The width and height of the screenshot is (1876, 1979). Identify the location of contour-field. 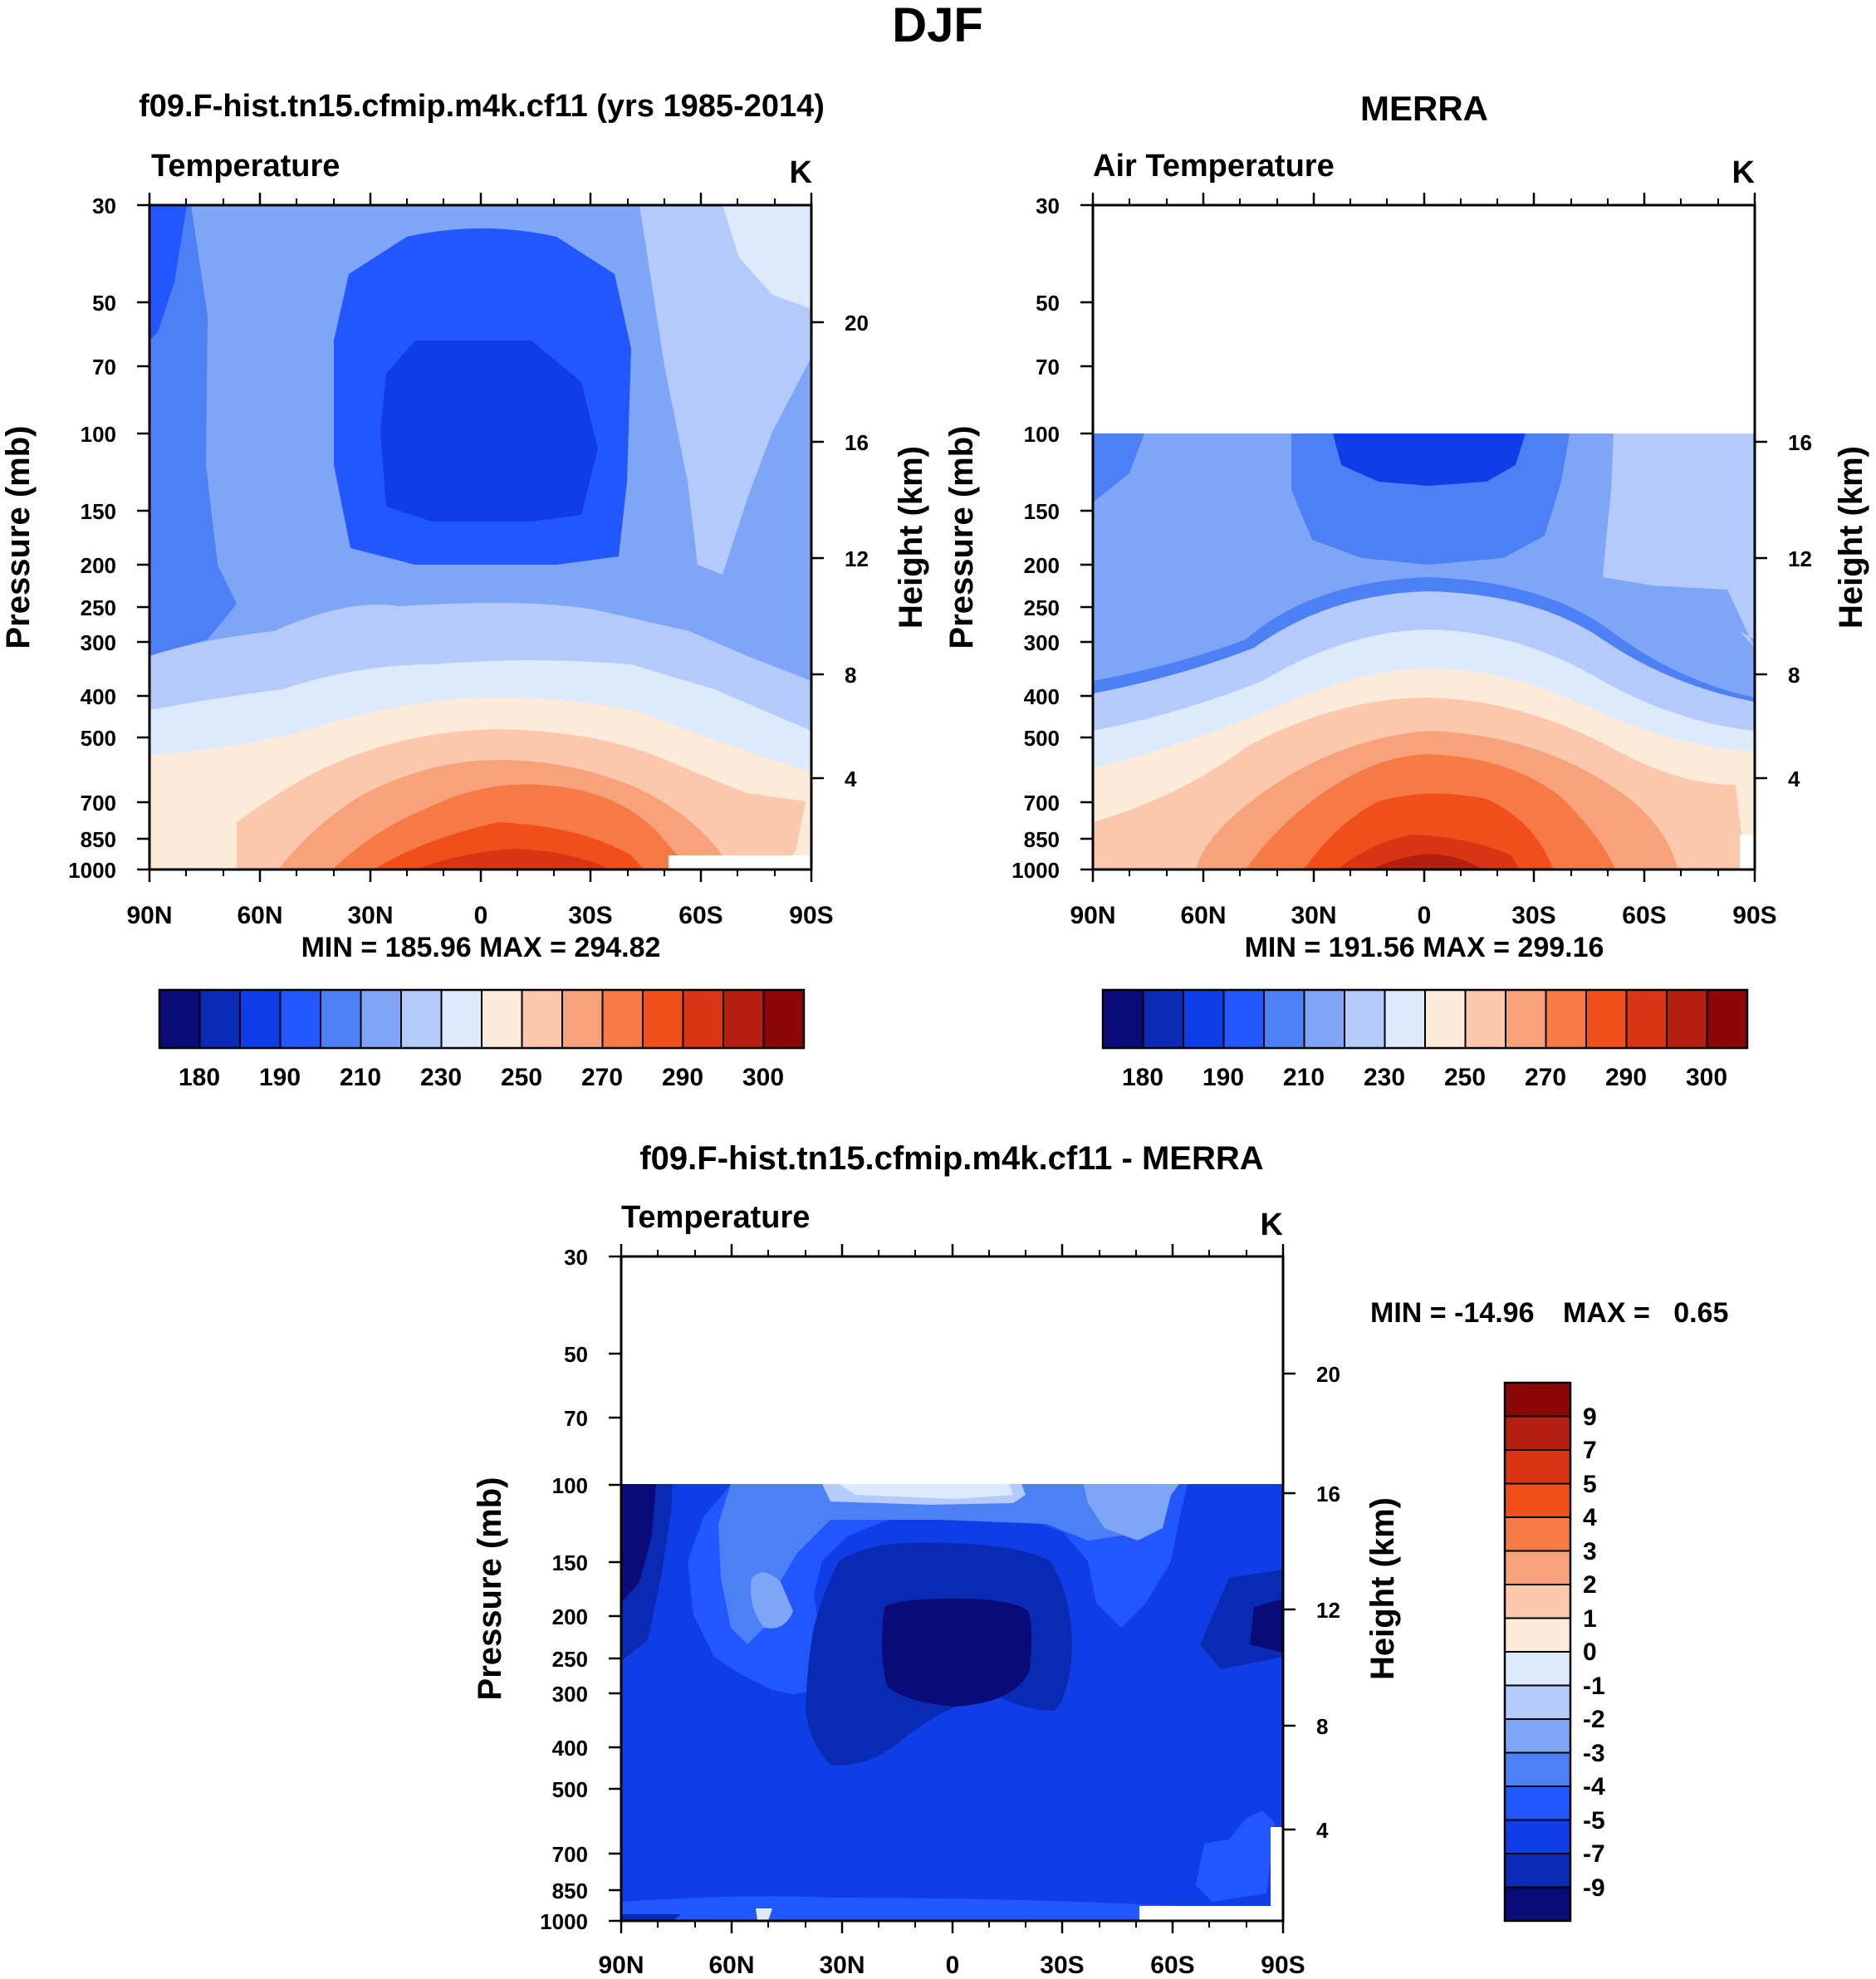
(952, 1702).